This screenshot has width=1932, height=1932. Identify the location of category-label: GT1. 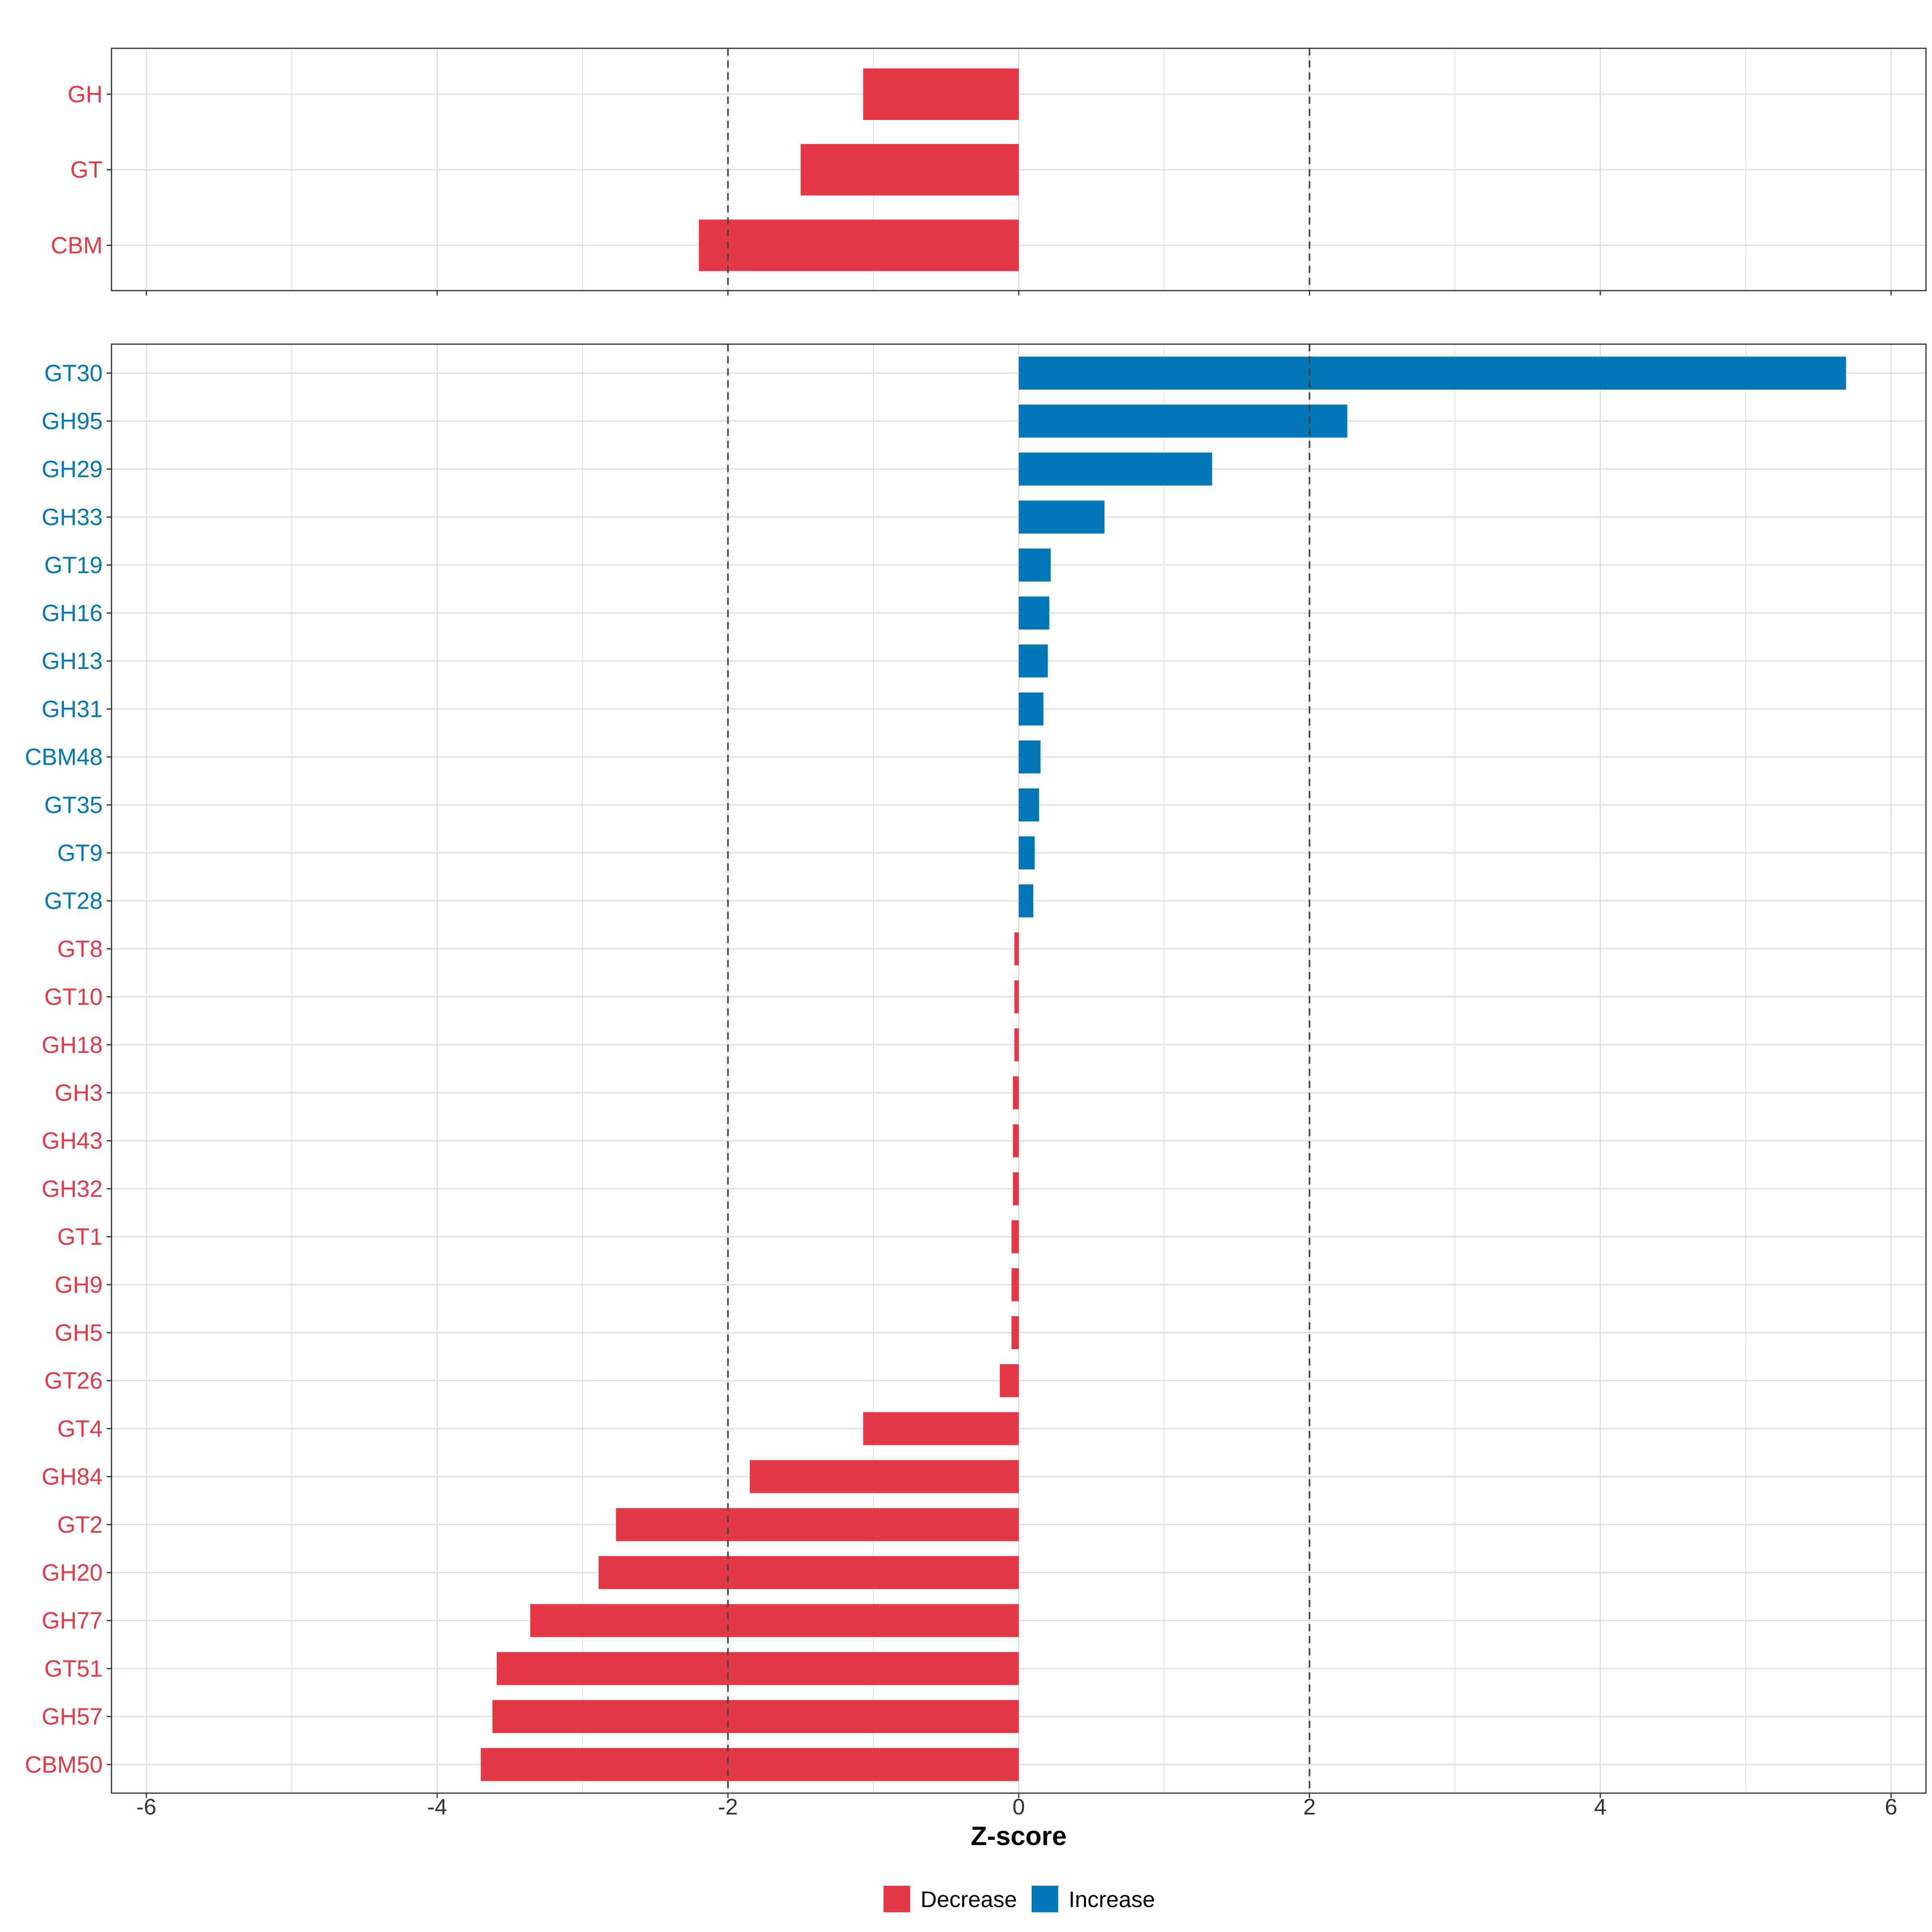
(80, 1237).